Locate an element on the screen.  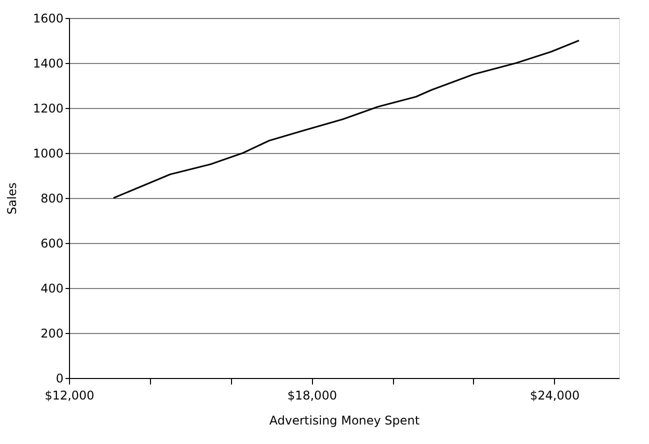
y-tick-label: 400 is located at coordinates (52, 289).